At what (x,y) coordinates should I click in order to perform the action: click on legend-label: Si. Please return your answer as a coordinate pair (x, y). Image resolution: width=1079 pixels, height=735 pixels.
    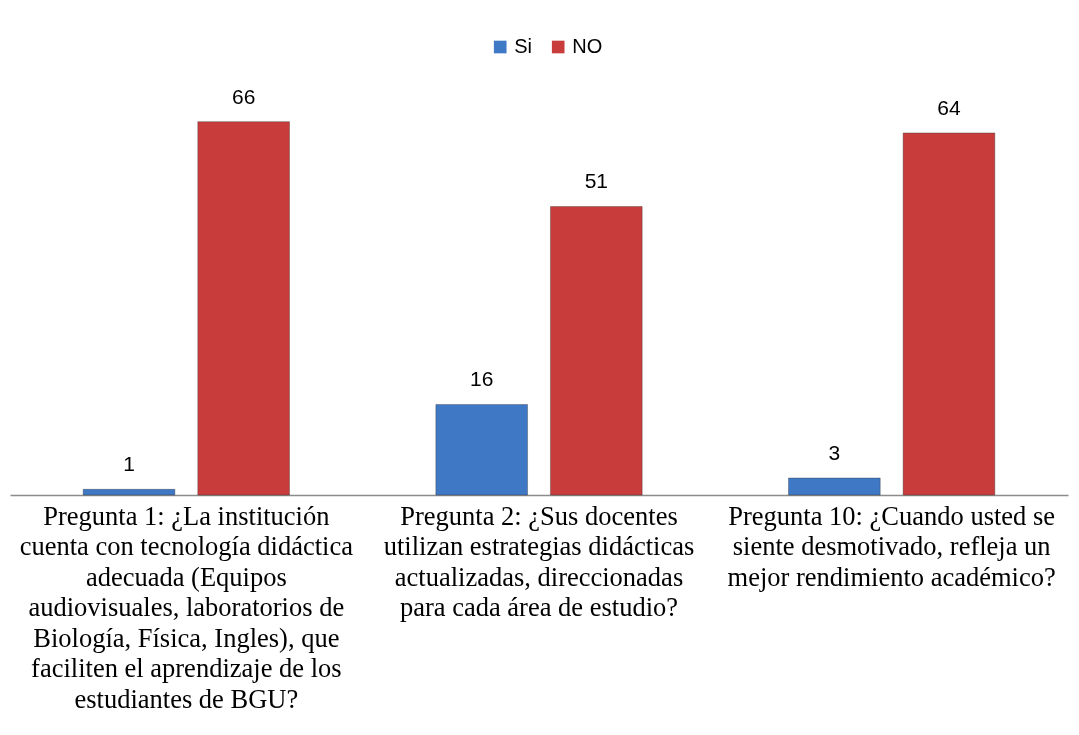
    Looking at the image, I should click on (523, 46).